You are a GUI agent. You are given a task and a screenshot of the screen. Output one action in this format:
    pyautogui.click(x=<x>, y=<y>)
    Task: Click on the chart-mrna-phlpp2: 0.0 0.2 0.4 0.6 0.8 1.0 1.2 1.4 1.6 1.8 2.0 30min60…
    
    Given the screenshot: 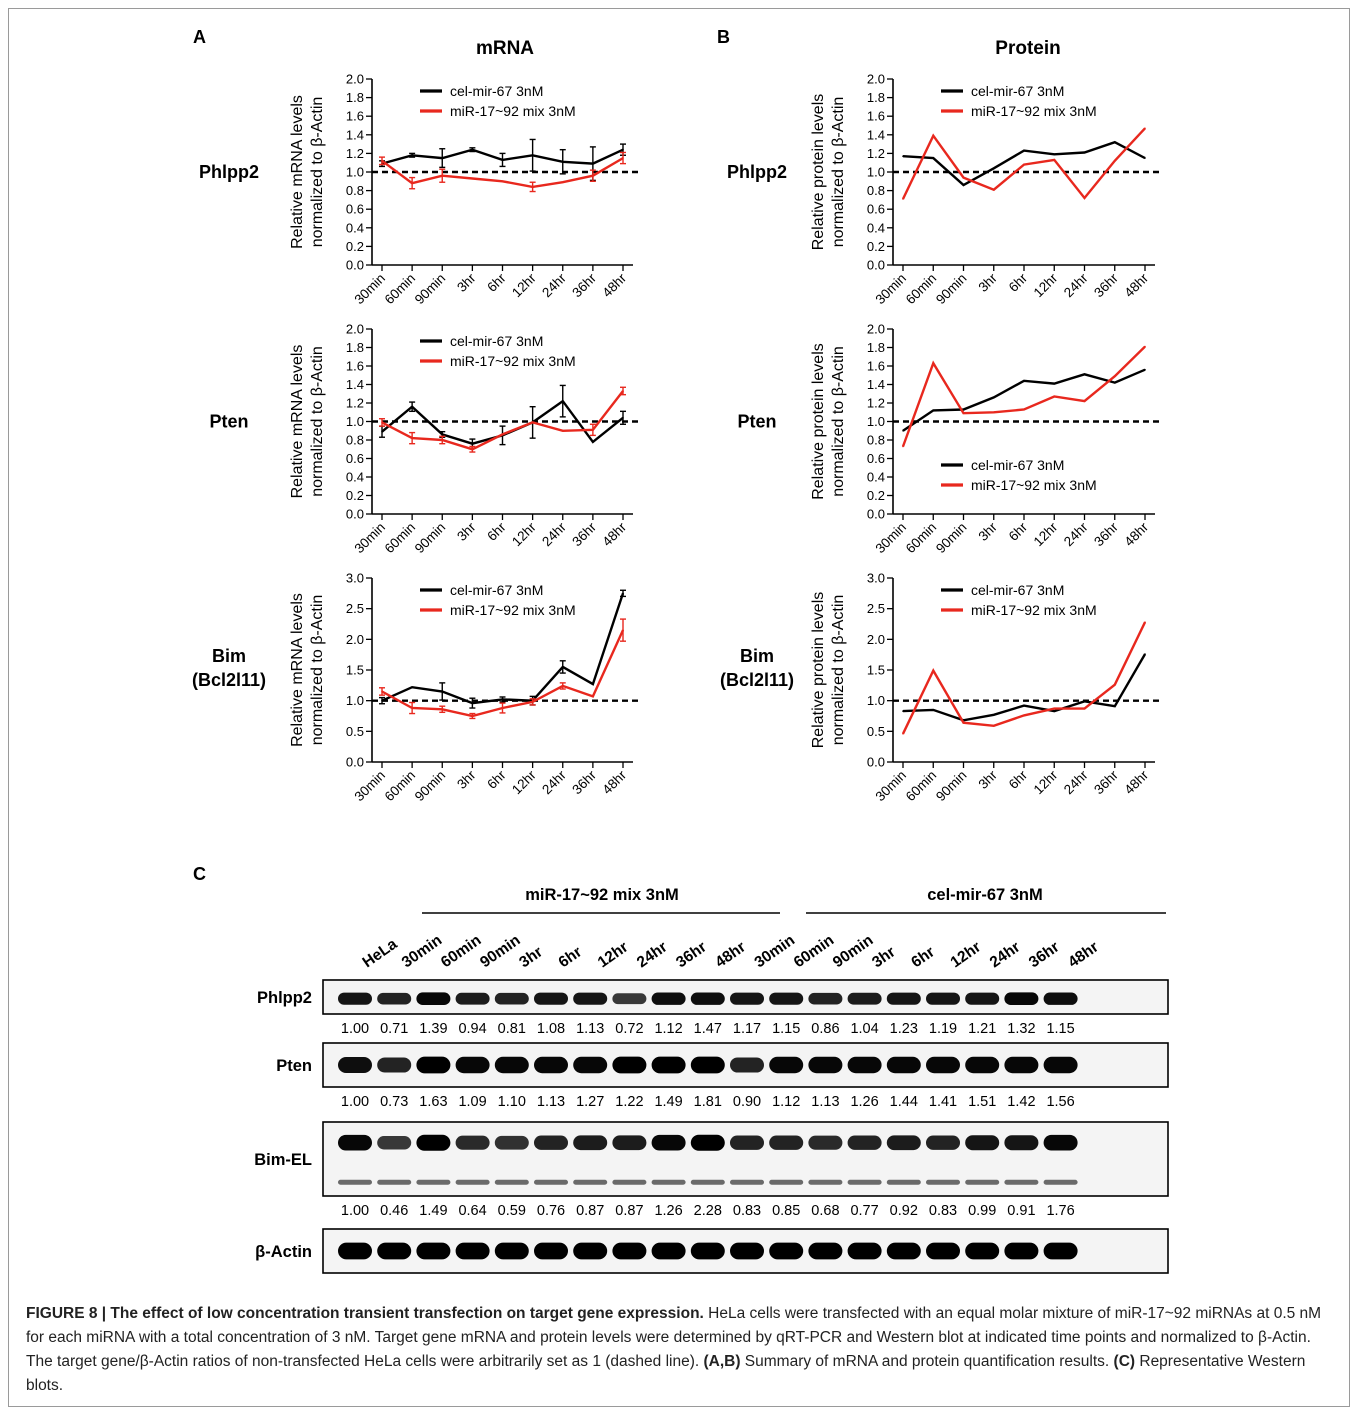 What is the action you would take?
    pyautogui.click(x=420, y=190)
    